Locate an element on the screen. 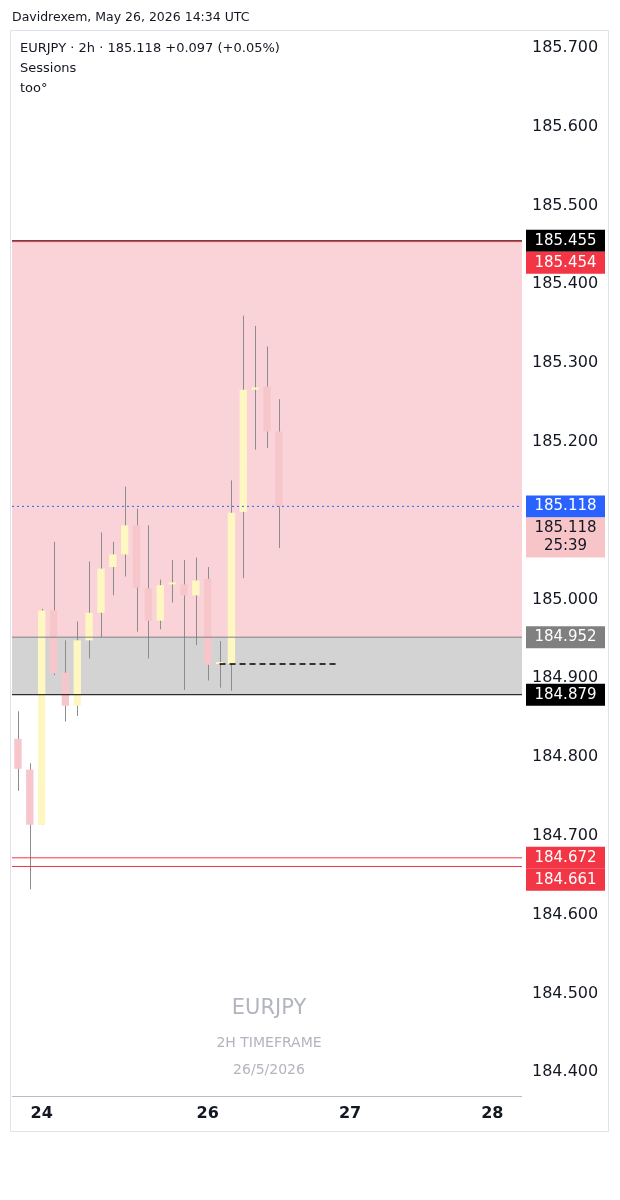 This screenshot has height=1200, width=620. ref-line-label: 185.118 is located at coordinates (565, 505).